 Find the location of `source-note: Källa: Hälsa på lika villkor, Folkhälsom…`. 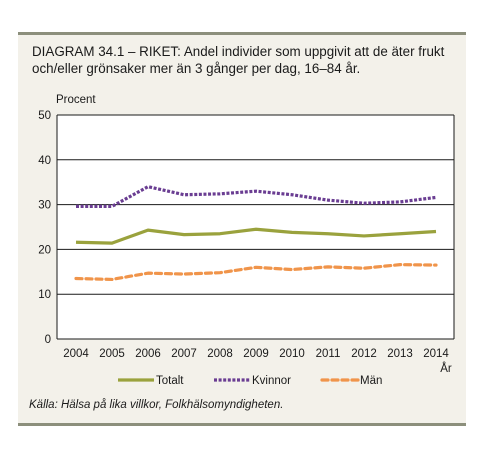

source-note: Källa: Hälsa på lika villkor, Folkhälsom… is located at coordinates (156, 405).